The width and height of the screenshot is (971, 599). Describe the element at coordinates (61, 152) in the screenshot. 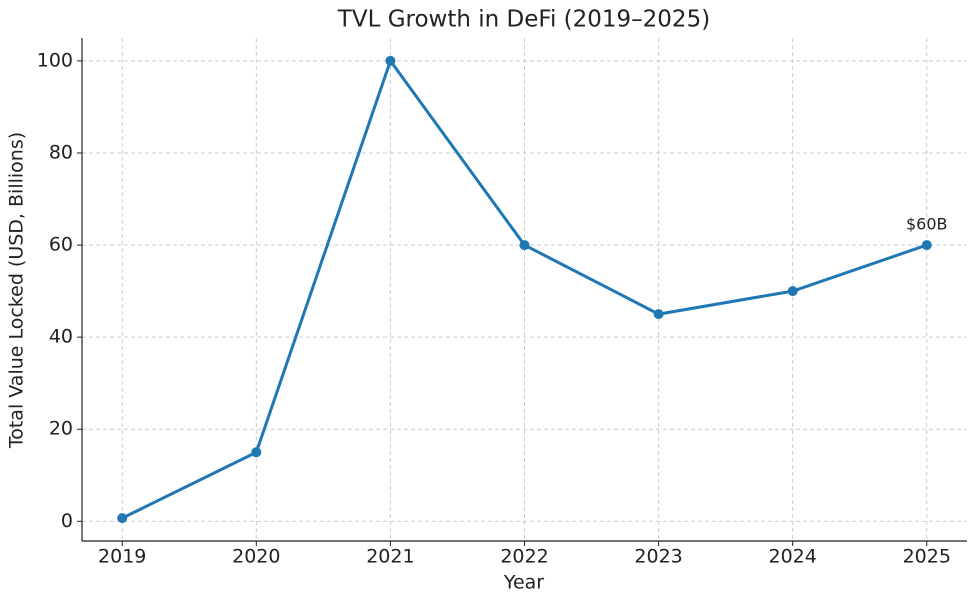

I see `y-tick-label: 80` at that location.